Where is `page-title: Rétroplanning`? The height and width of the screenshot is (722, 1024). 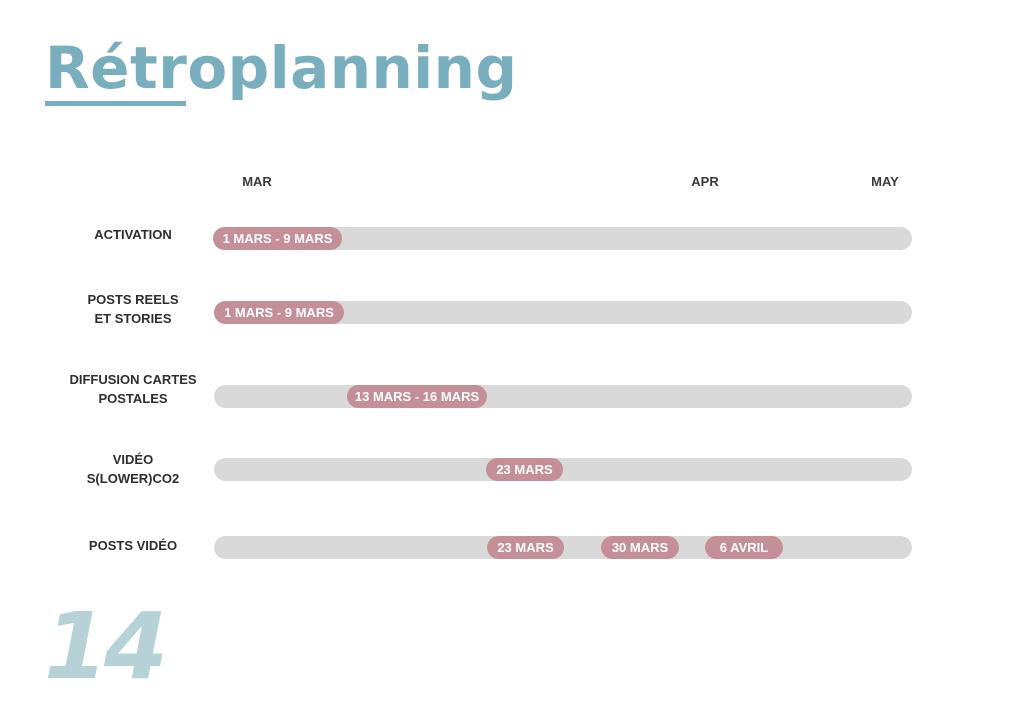 page-title: Rétroplanning is located at coordinates (281, 68).